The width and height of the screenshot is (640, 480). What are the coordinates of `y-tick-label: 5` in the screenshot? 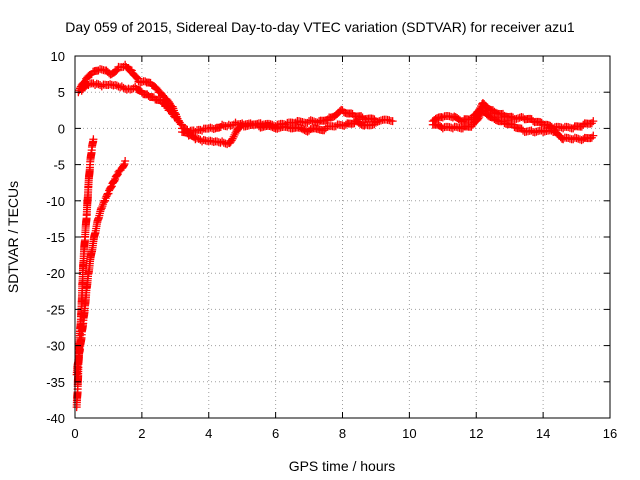 It's located at (61, 92).